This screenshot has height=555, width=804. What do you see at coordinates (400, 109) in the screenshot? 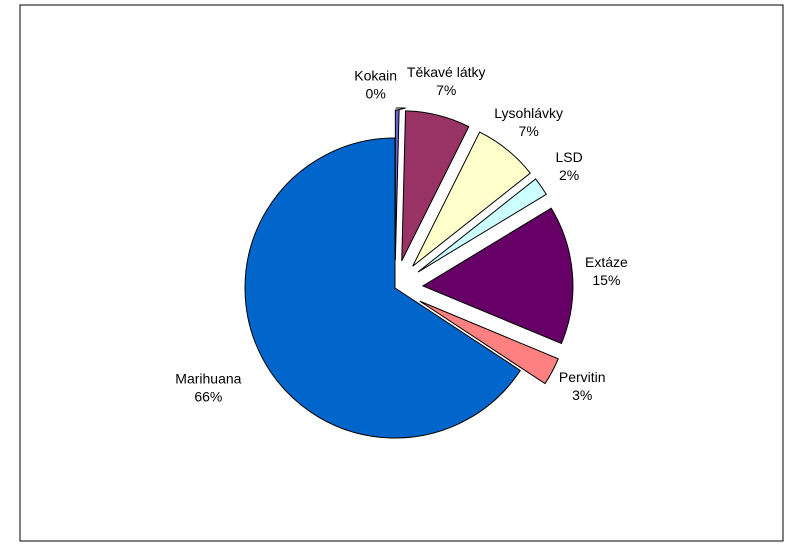
I see `leader-line` at bounding box center [400, 109].